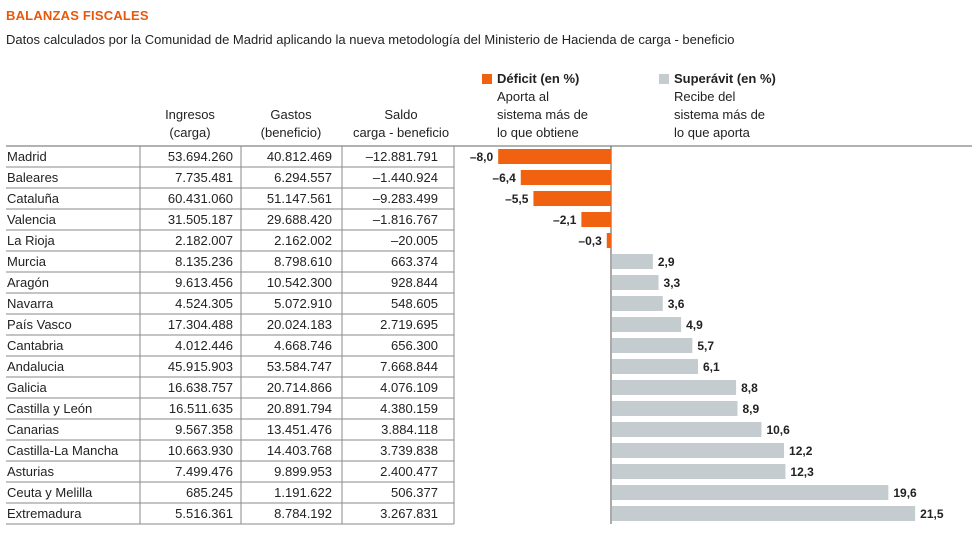  I want to click on gastos-cell: 14.403.768, so click(299, 450).